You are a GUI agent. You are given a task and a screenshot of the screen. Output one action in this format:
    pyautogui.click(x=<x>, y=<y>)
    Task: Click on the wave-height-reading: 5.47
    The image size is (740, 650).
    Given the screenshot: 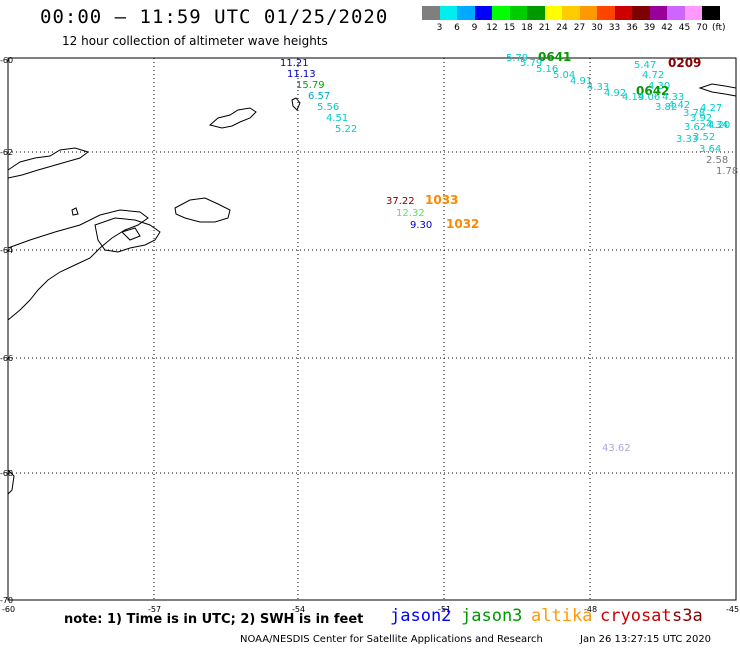 What is the action you would take?
    pyautogui.click(x=645, y=65)
    